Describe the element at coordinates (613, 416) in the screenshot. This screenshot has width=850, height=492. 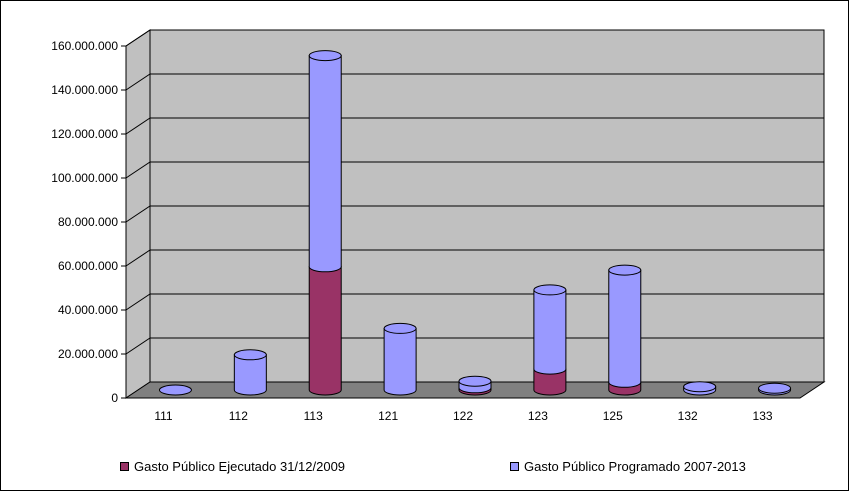
I see `x-tick-label-125: 125` at that location.